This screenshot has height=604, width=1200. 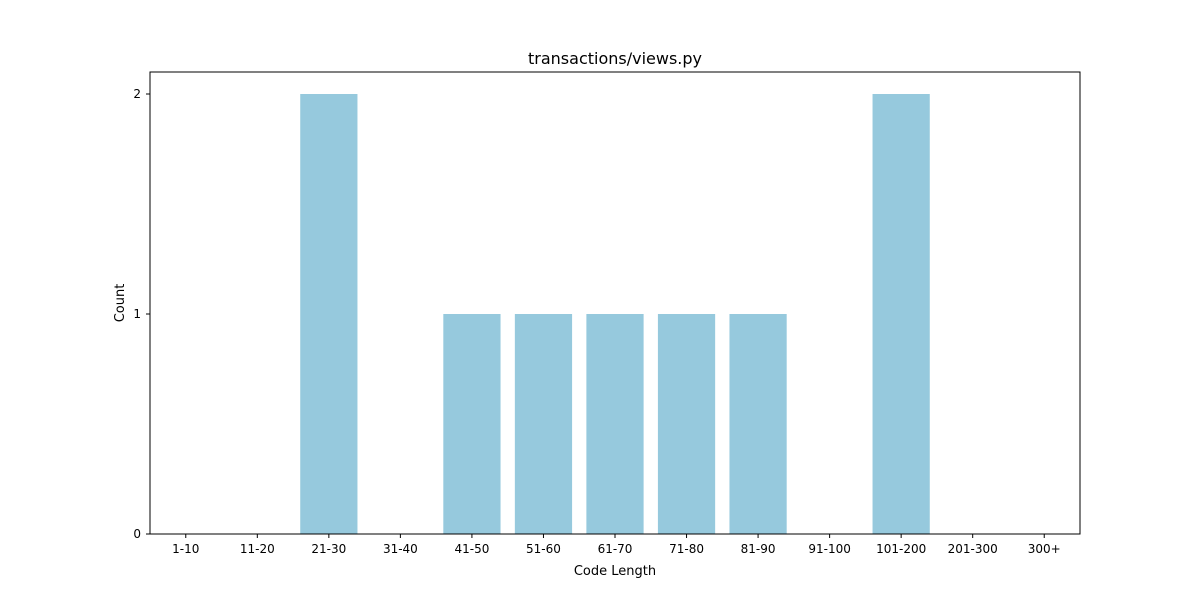 I want to click on x-tick-label: 11-20, so click(x=257, y=549).